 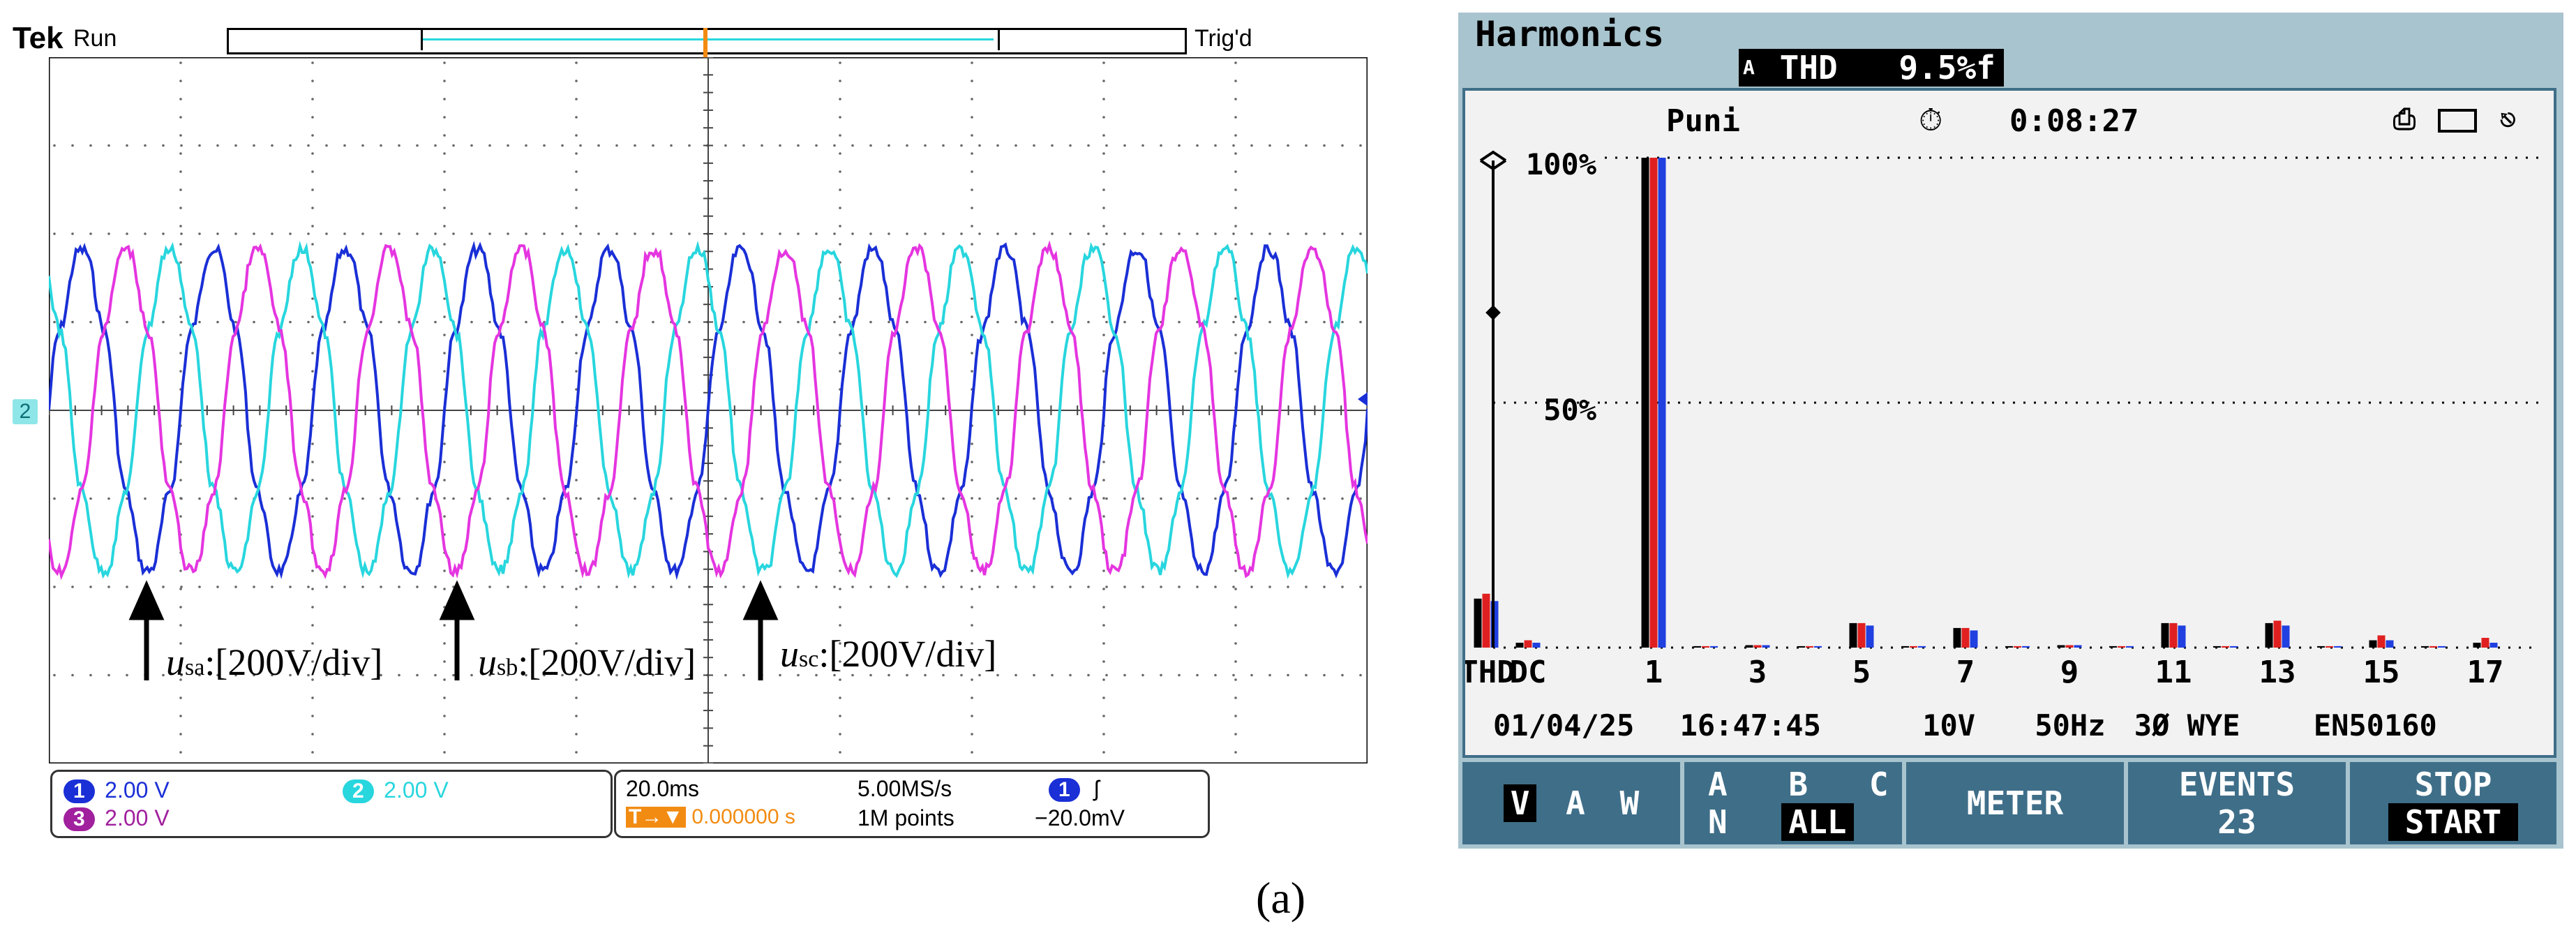 What do you see at coordinates (1718, 822) in the screenshot?
I see `softkey-phase-n: N` at bounding box center [1718, 822].